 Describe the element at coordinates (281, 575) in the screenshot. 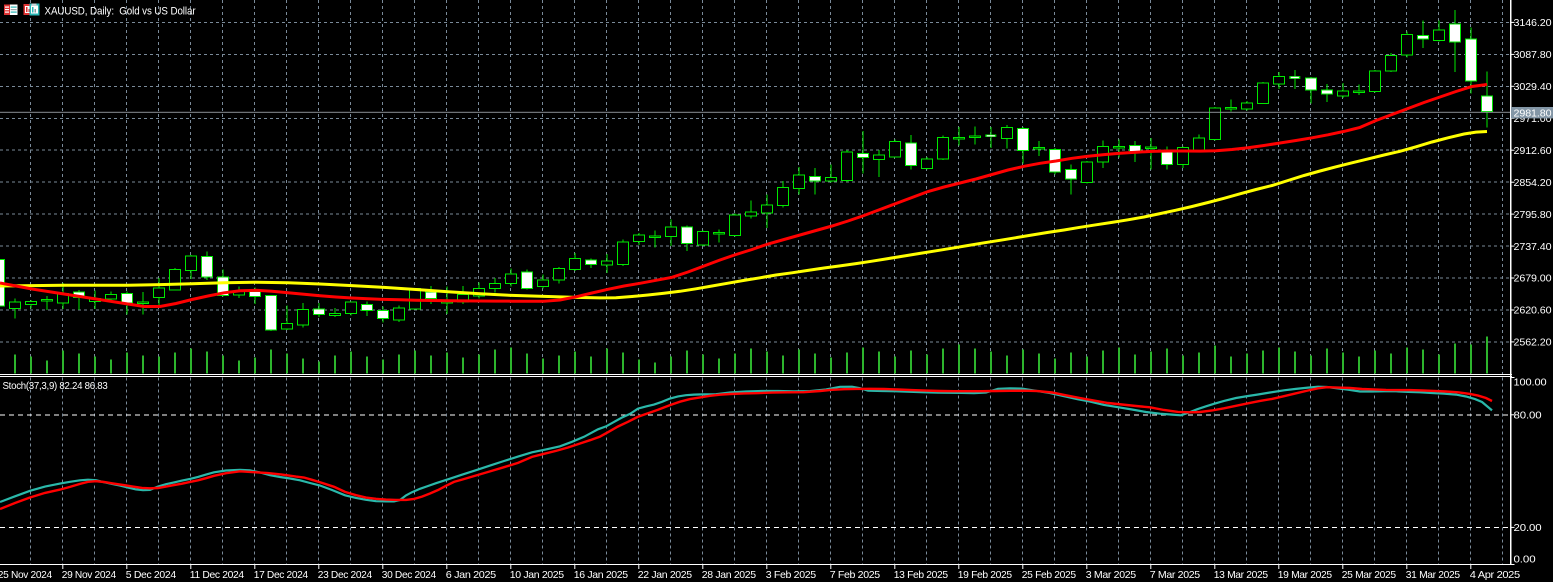

I see `svg-text: 17 Dec 2024` at that location.